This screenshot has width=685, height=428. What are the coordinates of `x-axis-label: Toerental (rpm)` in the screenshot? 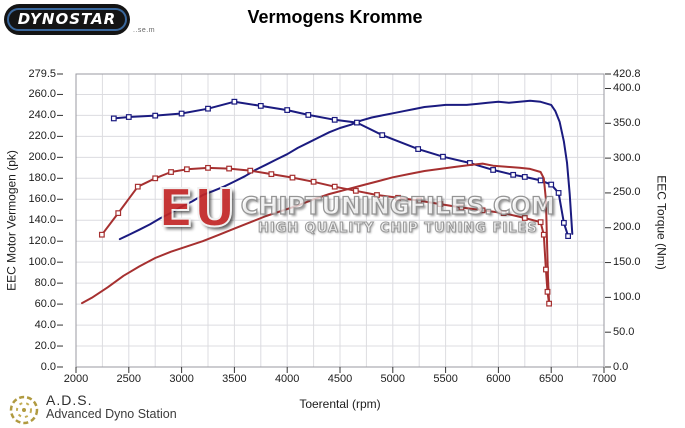 It's located at (340, 404).